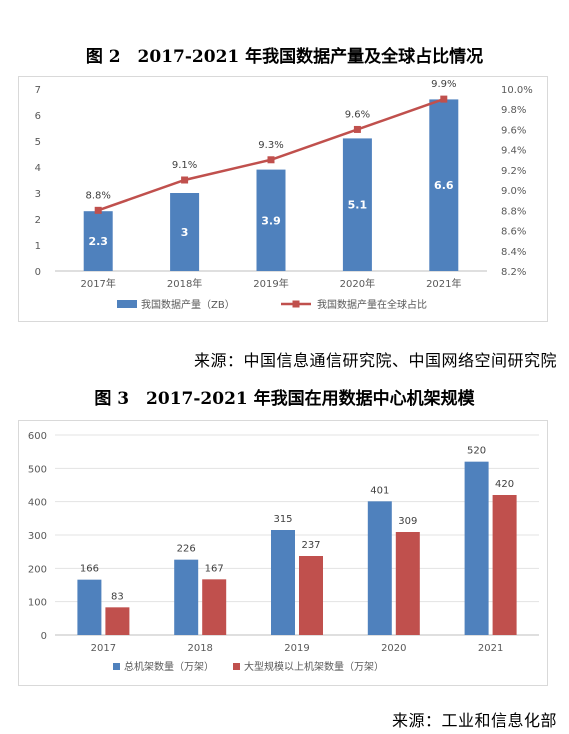 Image resolution: width=569 pixels, height=734 pixels. Describe the element at coordinates (97, 283) in the screenshot. I see `x-tick-label: 2017年` at that location.